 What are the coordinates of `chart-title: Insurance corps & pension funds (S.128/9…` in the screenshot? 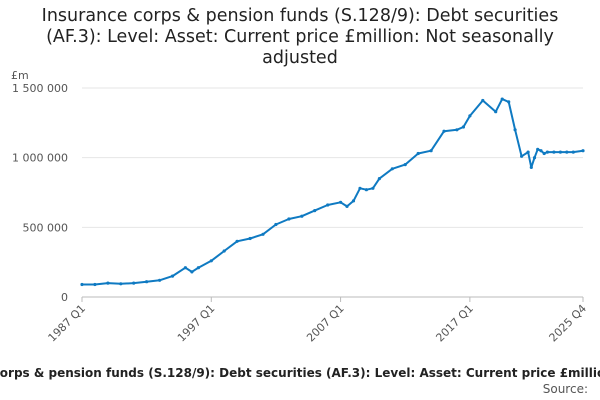 It's located at (300, 37).